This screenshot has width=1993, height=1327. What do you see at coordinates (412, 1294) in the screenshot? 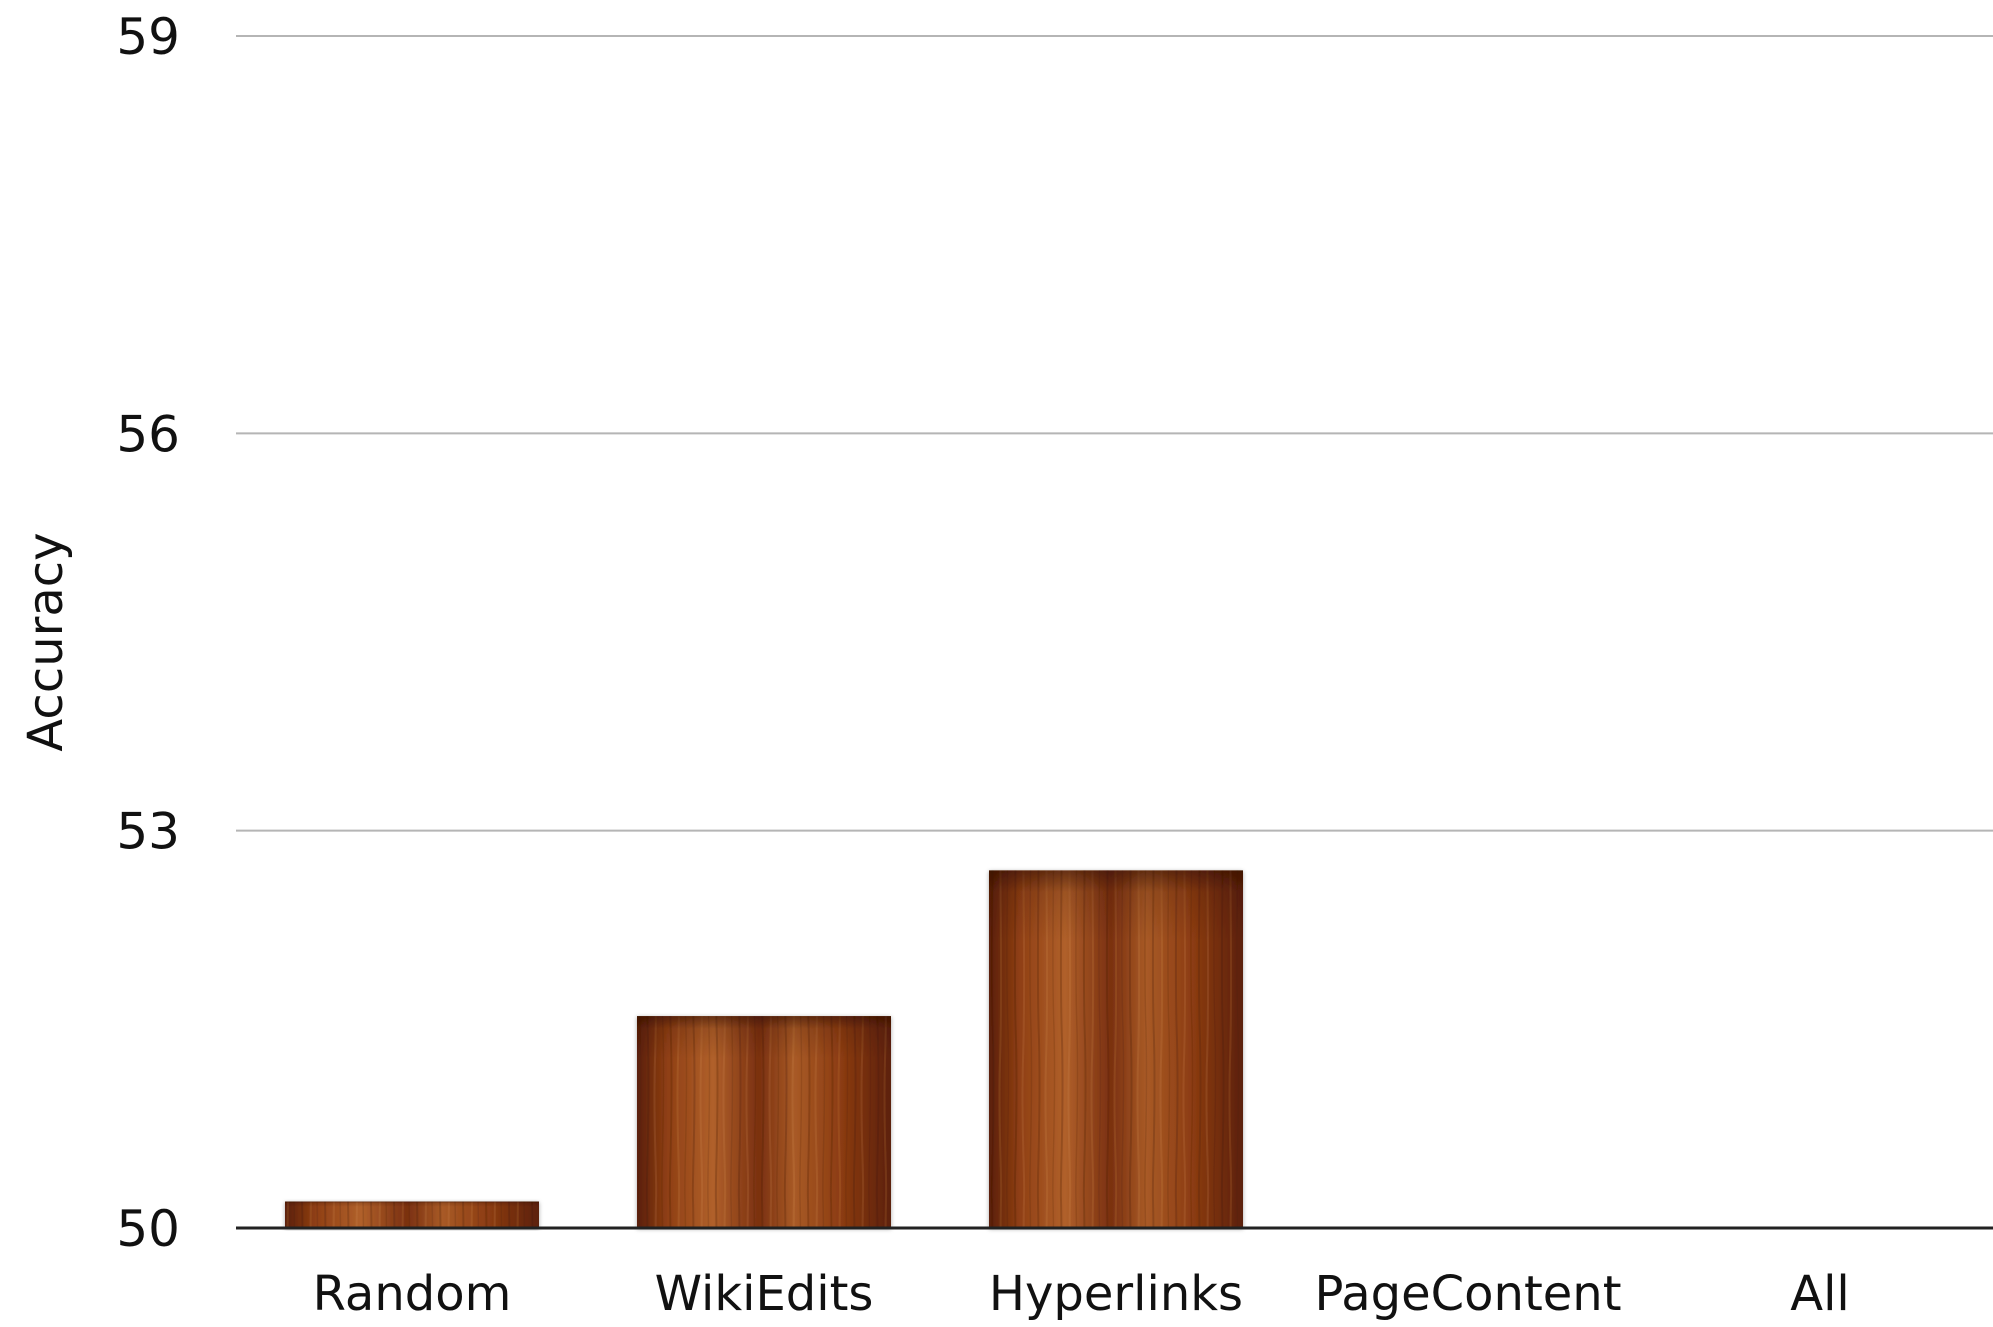
I see `x-tick-label-random: Random` at bounding box center [412, 1294].